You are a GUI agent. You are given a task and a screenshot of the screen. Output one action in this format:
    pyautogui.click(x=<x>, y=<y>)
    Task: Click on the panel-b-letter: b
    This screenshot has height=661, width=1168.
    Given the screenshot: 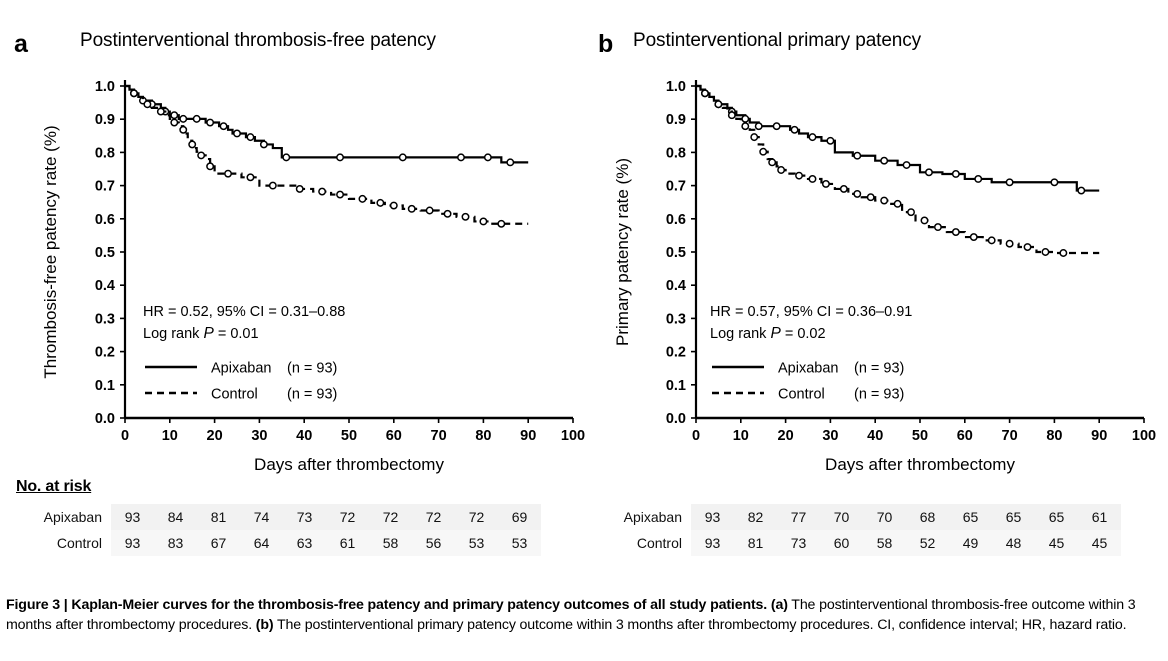 What is the action you would take?
    pyautogui.click(x=606, y=44)
    